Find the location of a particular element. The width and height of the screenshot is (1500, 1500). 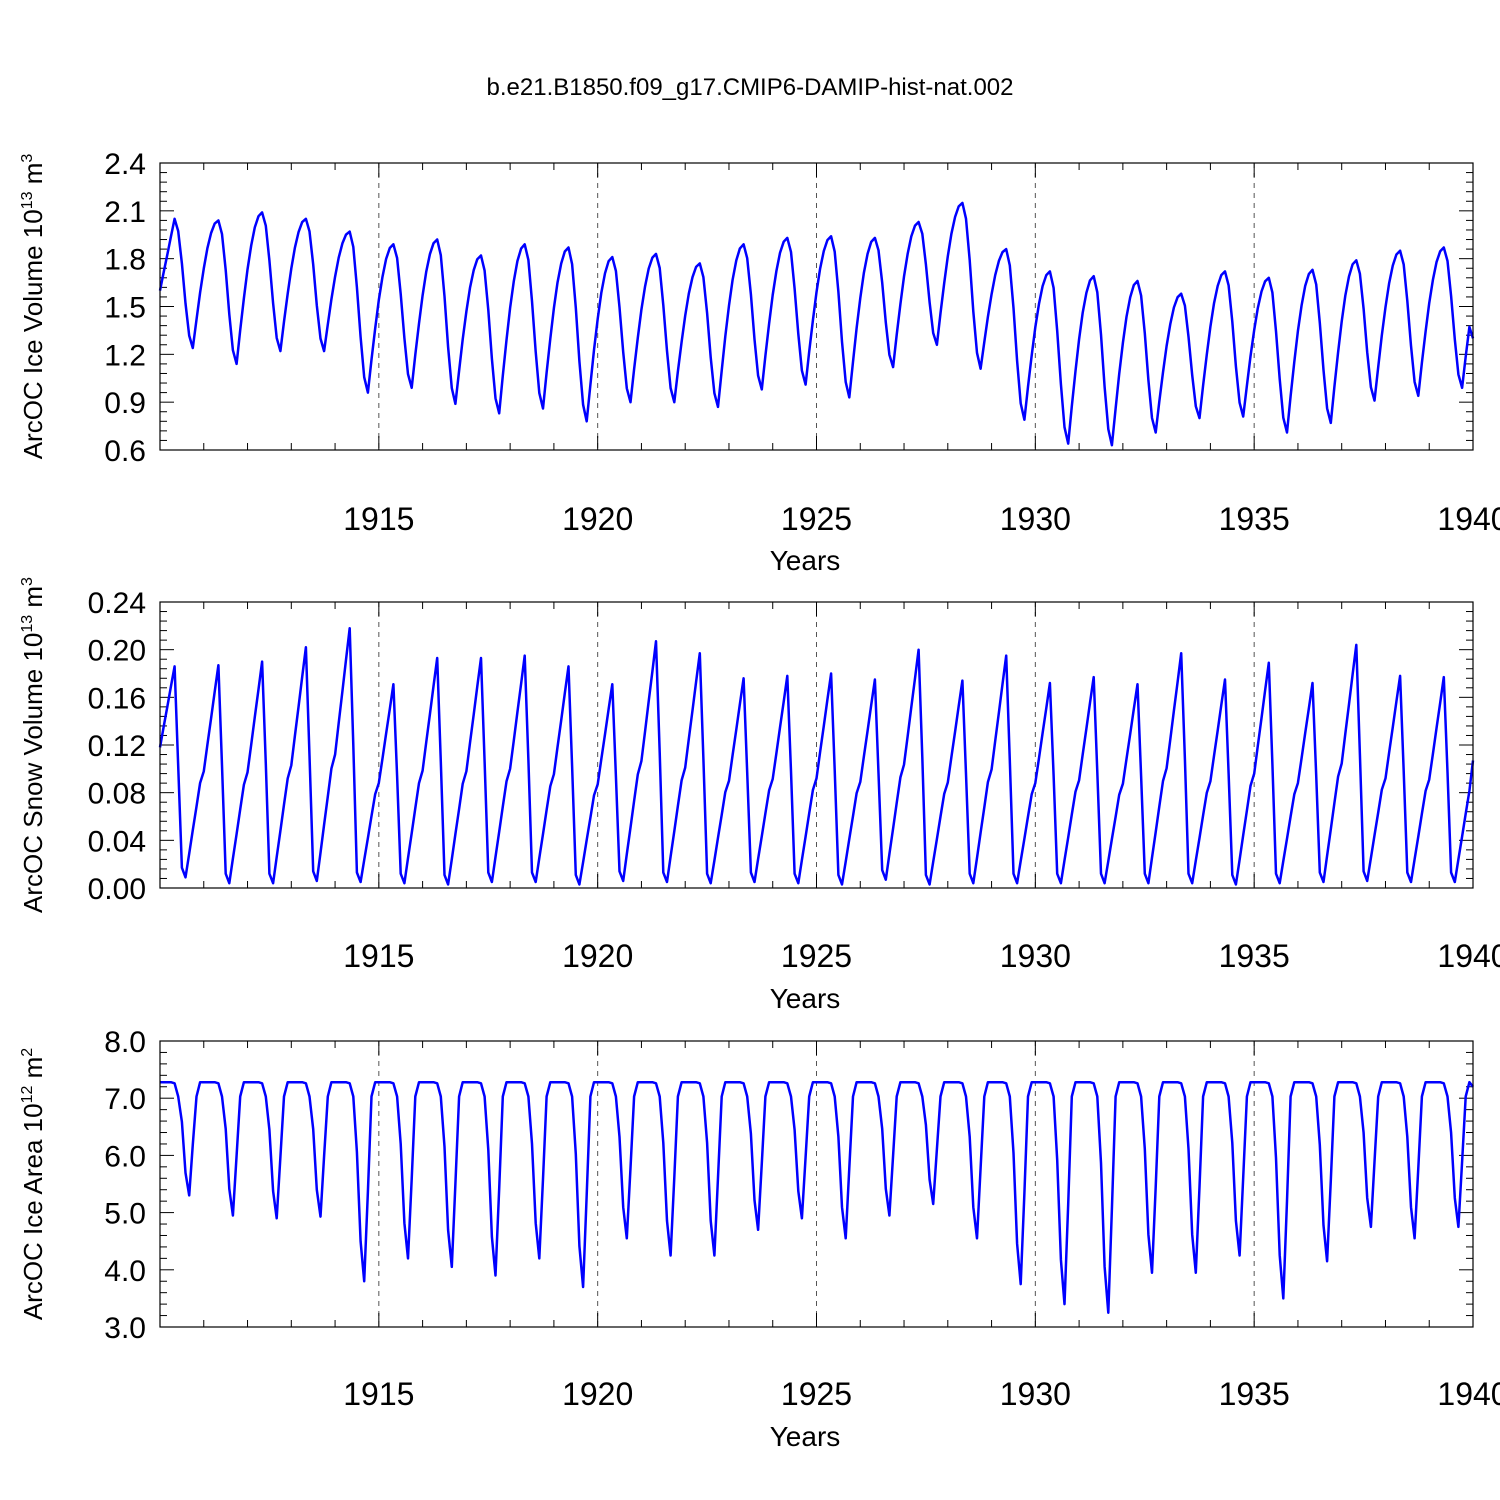

y-tick-label: 1.5 is located at coordinates (125, 308).